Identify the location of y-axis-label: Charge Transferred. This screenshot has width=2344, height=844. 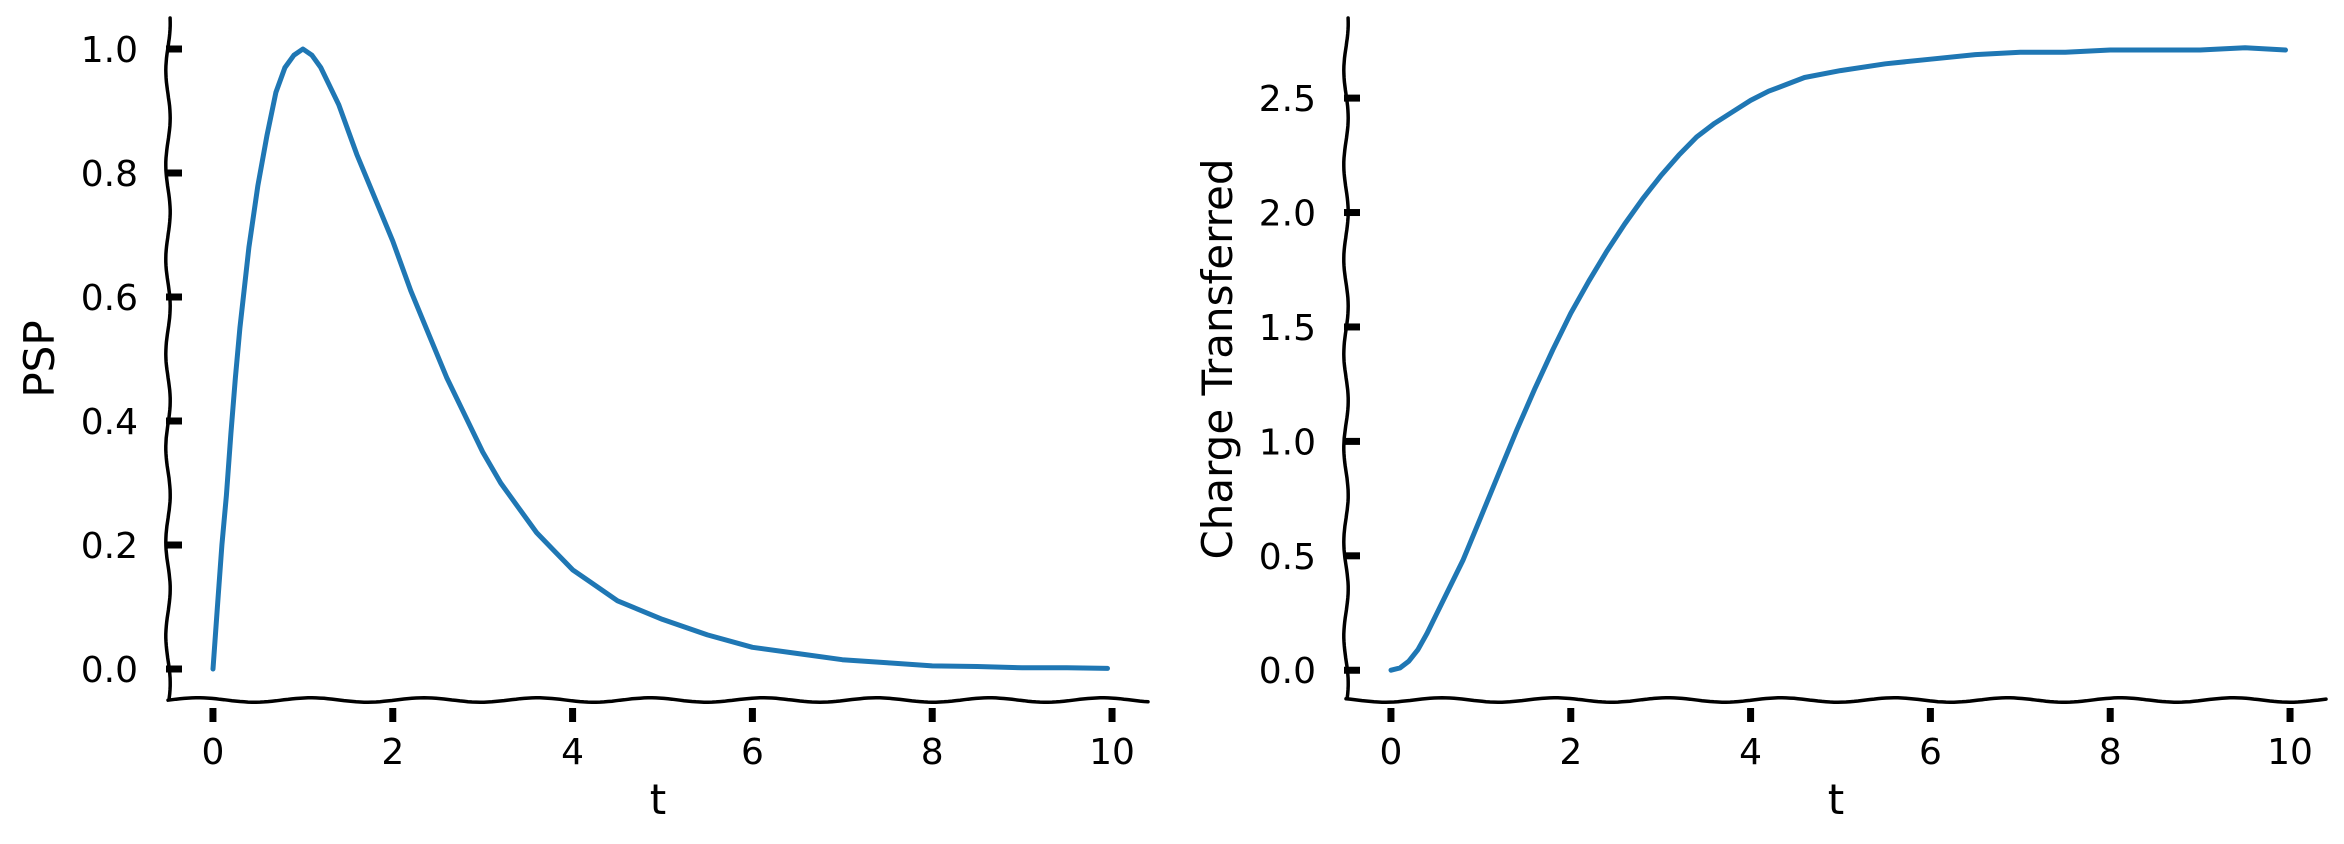
(1217, 358).